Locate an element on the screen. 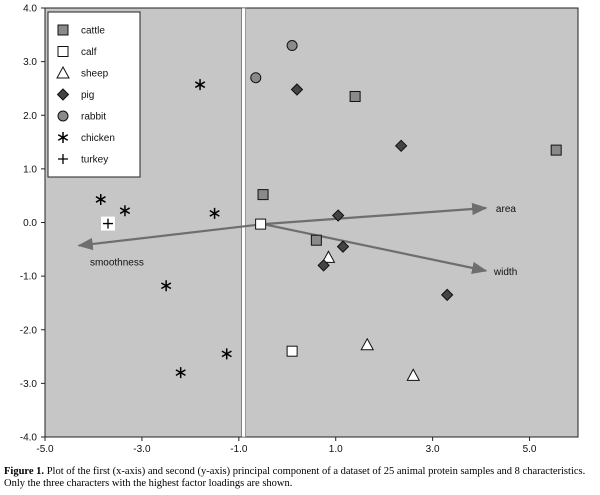 The height and width of the screenshot is (495, 600). vertical-axis-line is located at coordinates (243, 222).